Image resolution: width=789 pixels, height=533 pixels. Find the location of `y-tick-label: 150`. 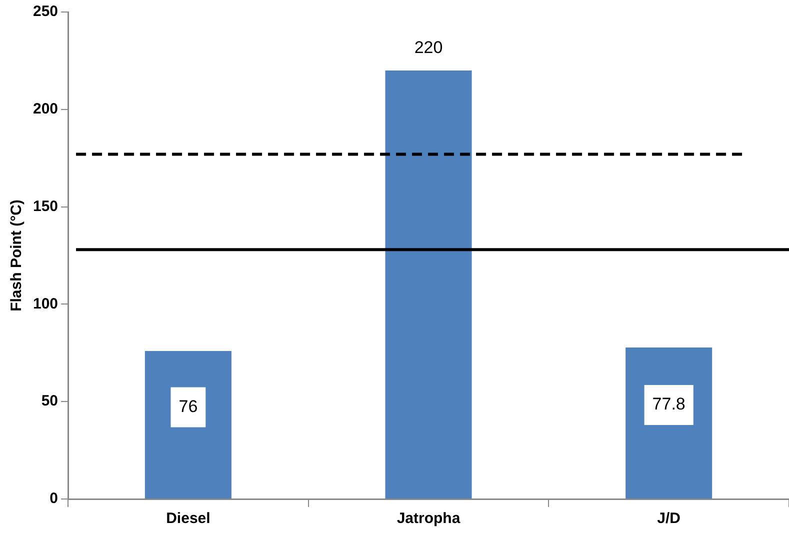

y-tick-label: 150 is located at coordinates (45, 206).